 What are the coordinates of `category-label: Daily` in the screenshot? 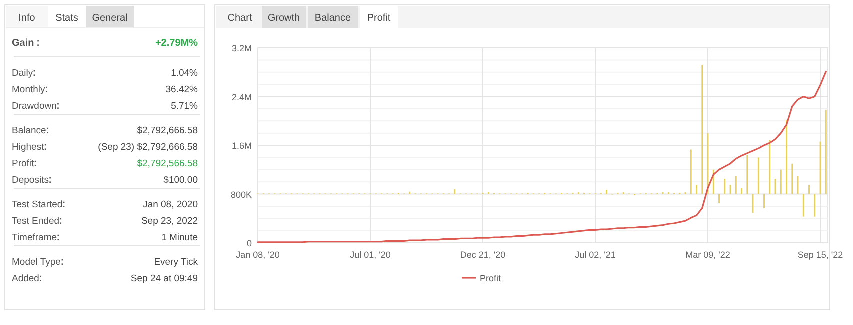 It's located at (23, 73).